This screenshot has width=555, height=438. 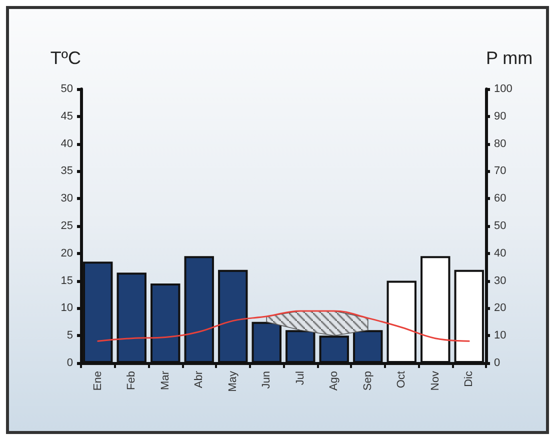 I want to click on y-tick-label: 25, so click(x=66, y=226).